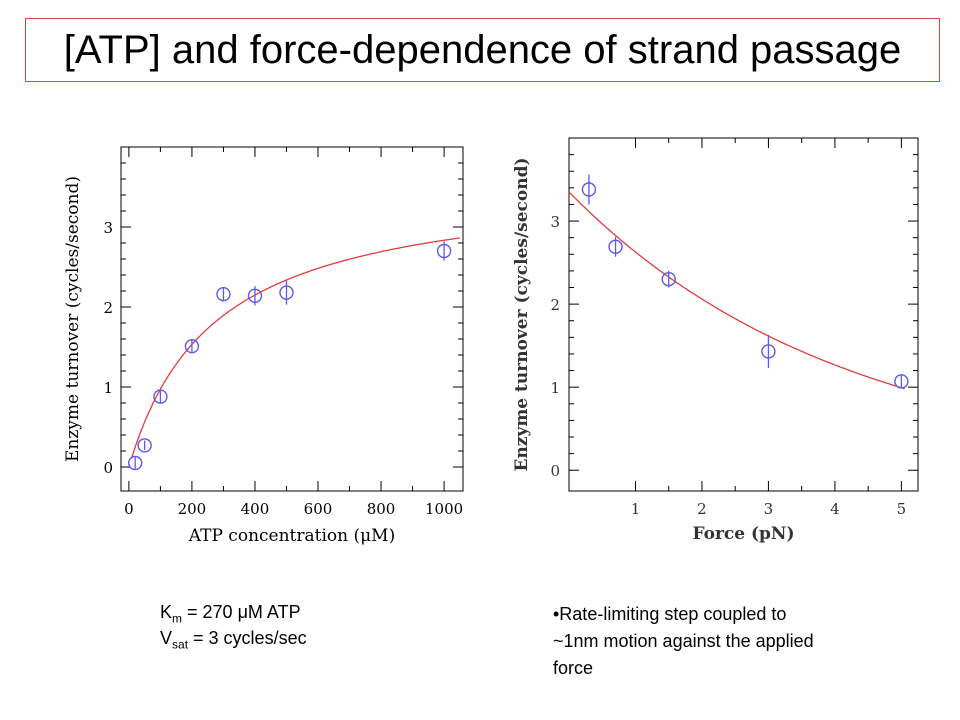 The width and height of the screenshot is (960, 720). Describe the element at coordinates (736, 290) in the screenshot. I see `force-fit-curve` at that location.